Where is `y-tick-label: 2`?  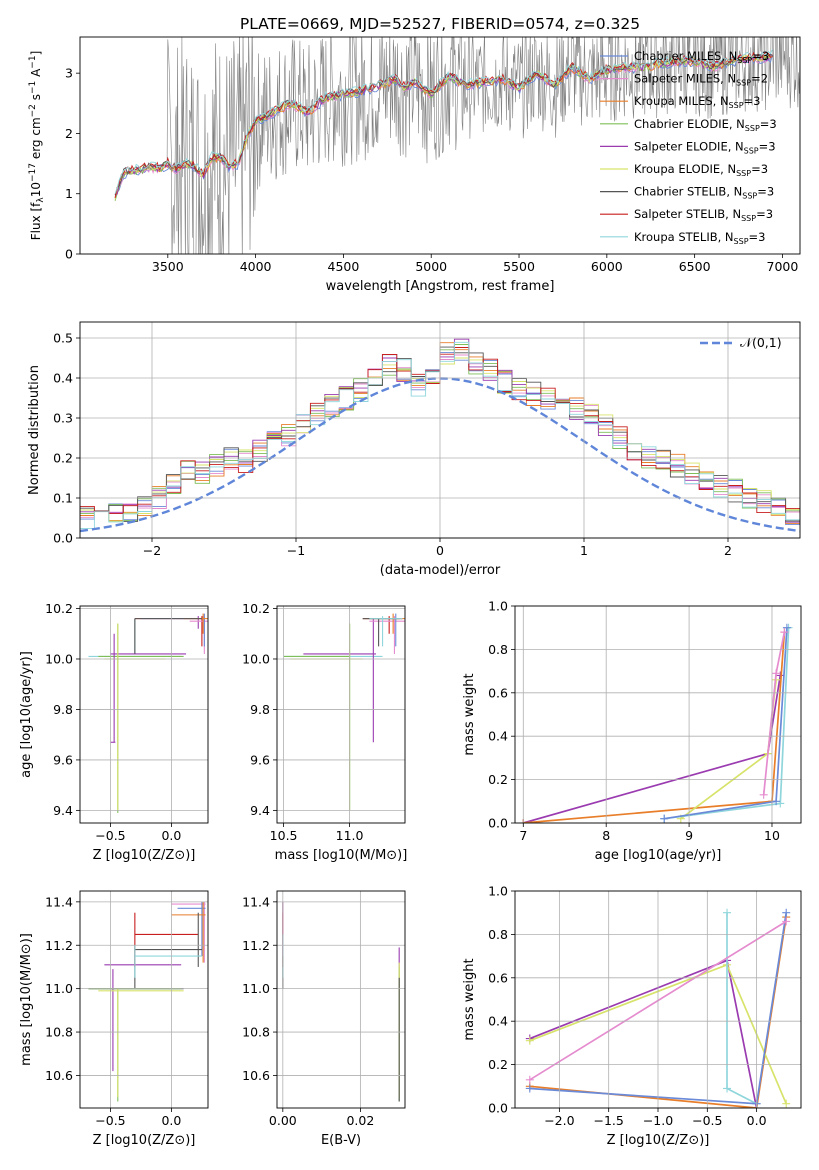 y-tick-label: 2 is located at coordinates (69, 133).